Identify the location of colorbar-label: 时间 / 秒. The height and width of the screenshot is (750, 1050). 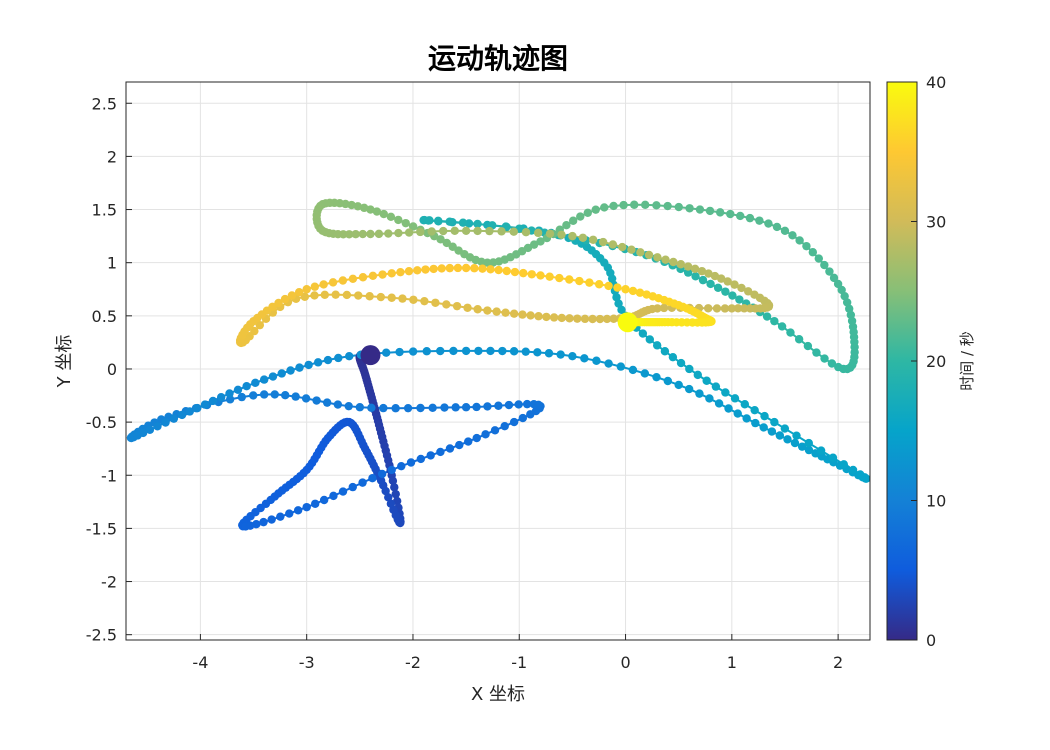
(967, 361).